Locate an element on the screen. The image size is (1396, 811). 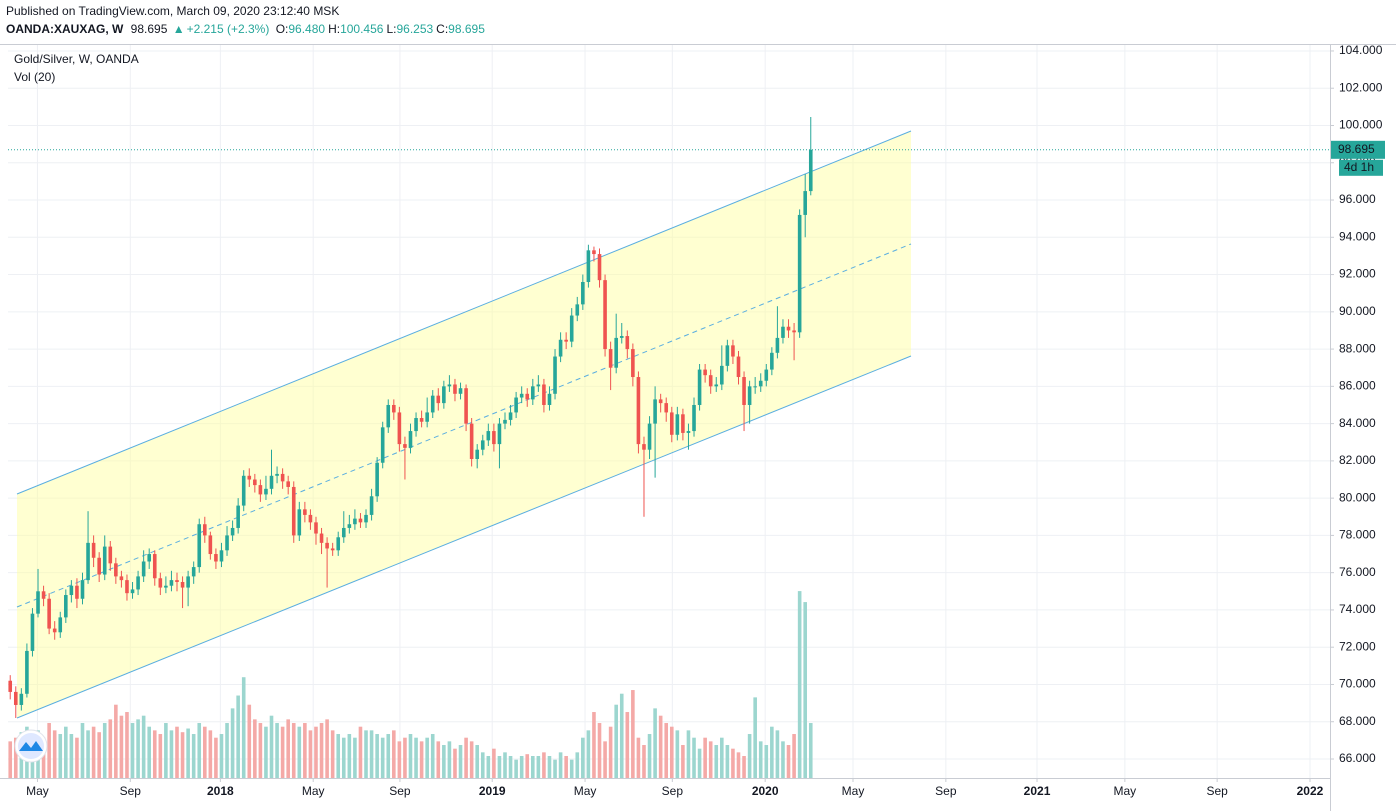
header-bg is located at coordinates (698, 22).